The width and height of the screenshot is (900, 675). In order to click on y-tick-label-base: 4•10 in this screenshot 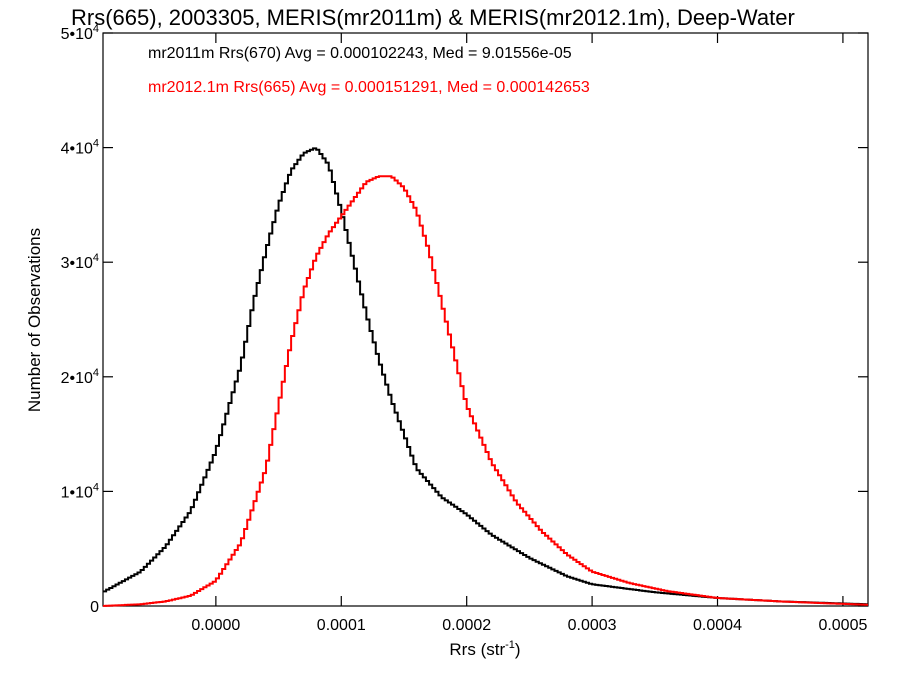, I will do `click(77, 149)`.